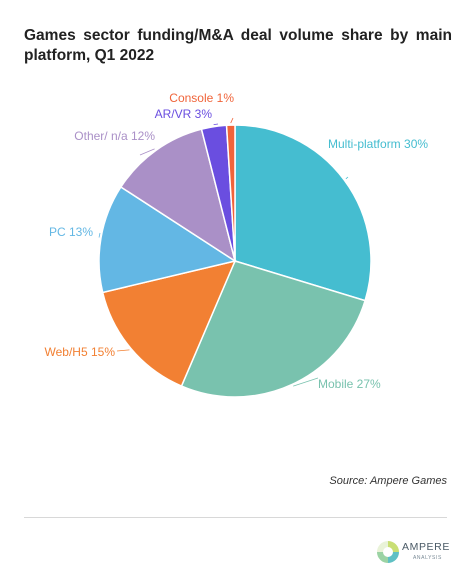 This screenshot has width=471, height=586. What do you see at coordinates (201, 98) in the screenshot?
I see `slice-label: Console 1%` at bounding box center [201, 98].